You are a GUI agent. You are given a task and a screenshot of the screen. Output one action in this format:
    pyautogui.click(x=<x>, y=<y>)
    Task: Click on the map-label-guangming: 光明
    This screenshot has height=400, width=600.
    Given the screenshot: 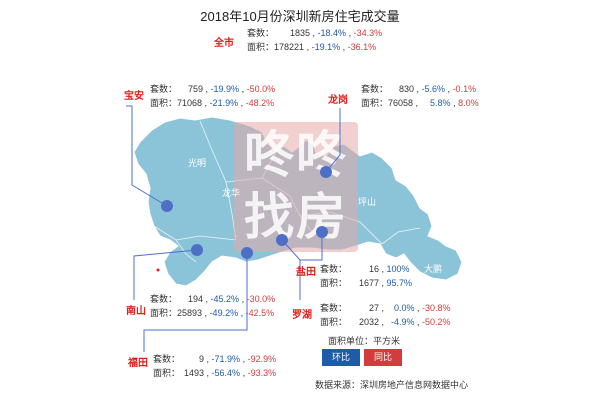 What is the action you would take?
    pyautogui.click(x=197, y=163)
    